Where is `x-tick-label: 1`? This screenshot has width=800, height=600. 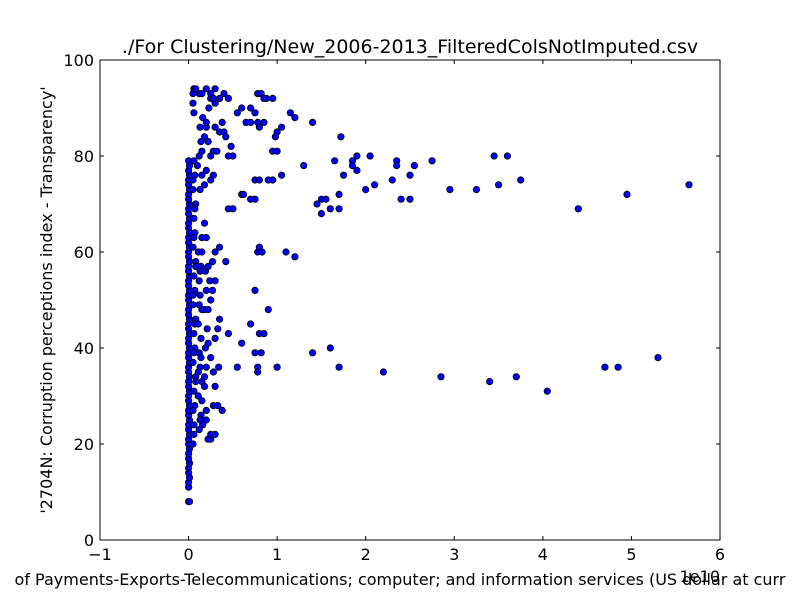
x-tick-label: 1 is located at coordinates (277, 554).